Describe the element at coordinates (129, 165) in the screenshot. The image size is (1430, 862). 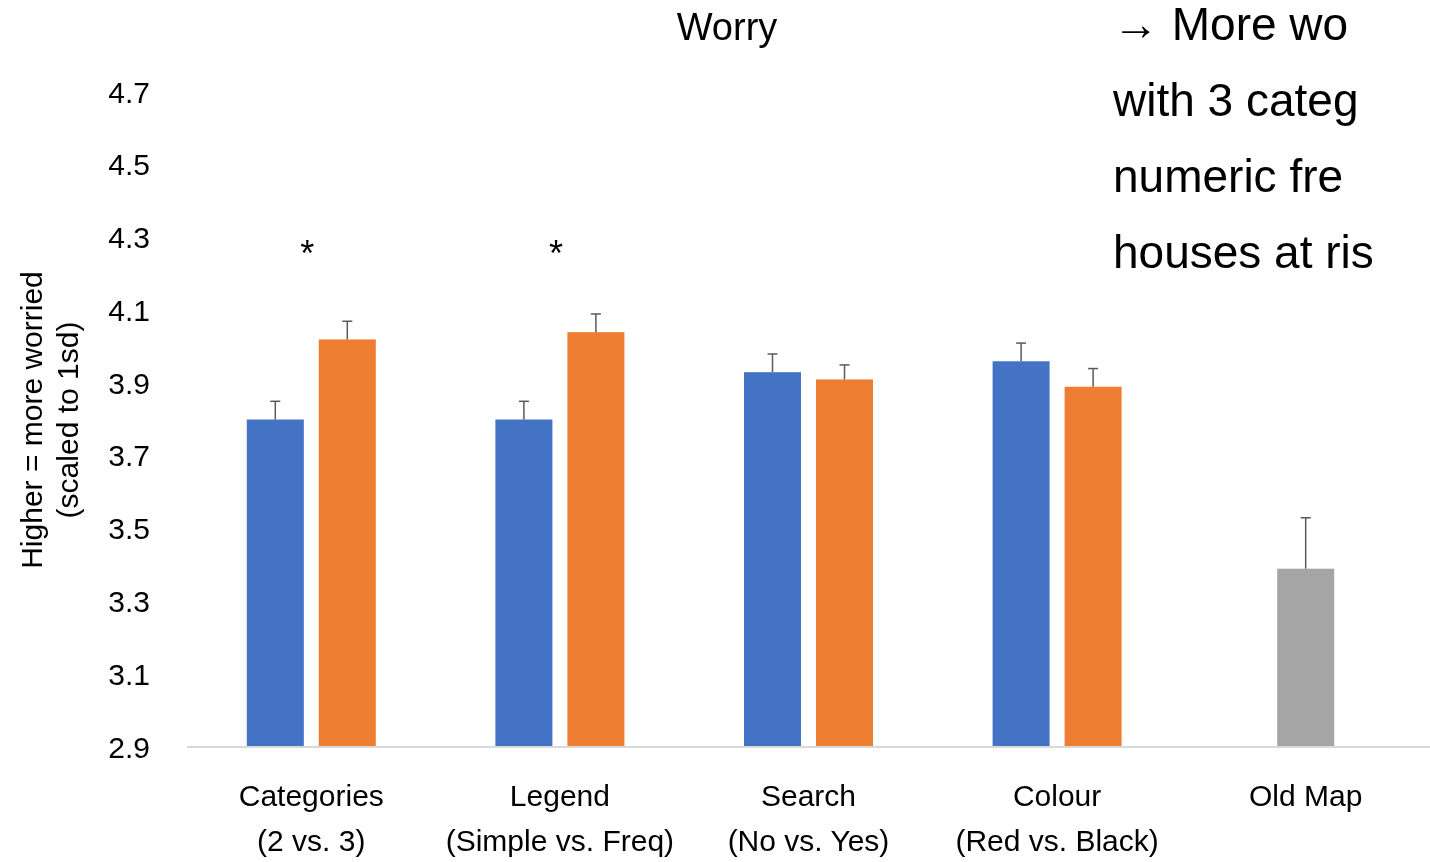
I see `y-tick-label: 4.5` at that location.